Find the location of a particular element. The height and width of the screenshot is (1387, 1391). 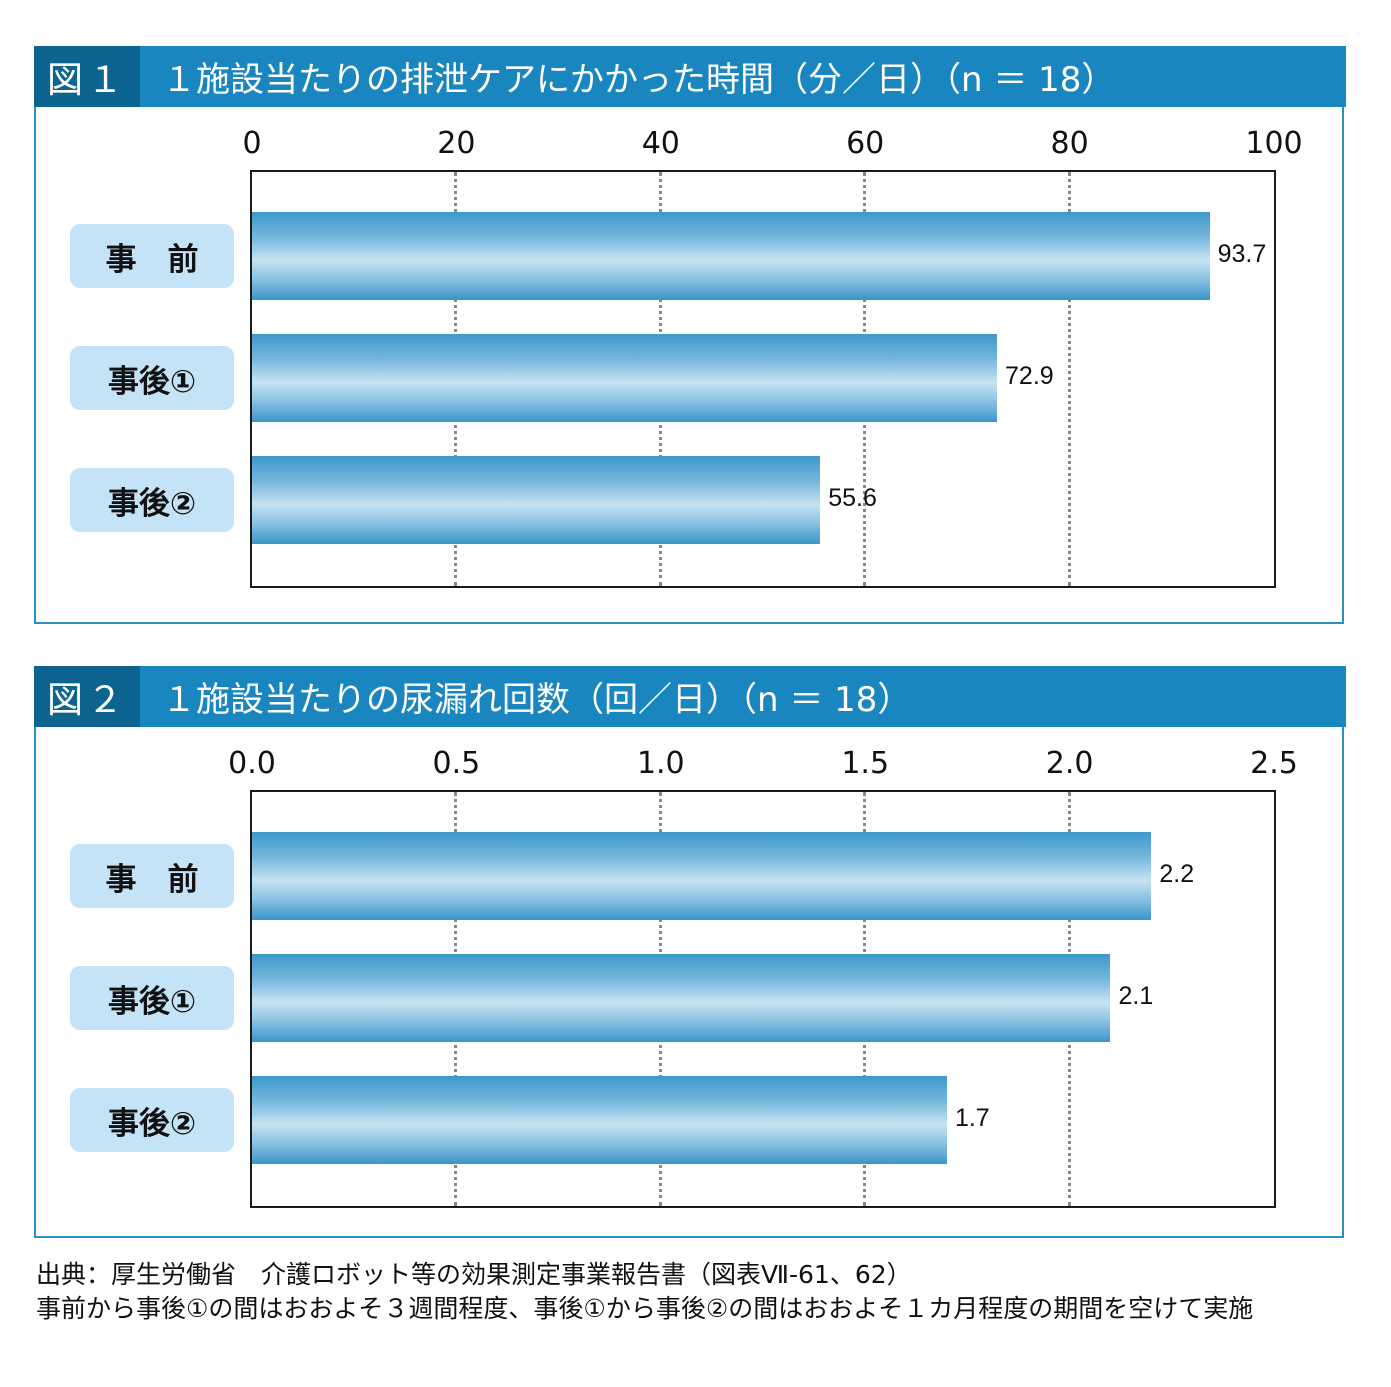

x-tick-label: 2.5 is located at coordinates (1274, 763).